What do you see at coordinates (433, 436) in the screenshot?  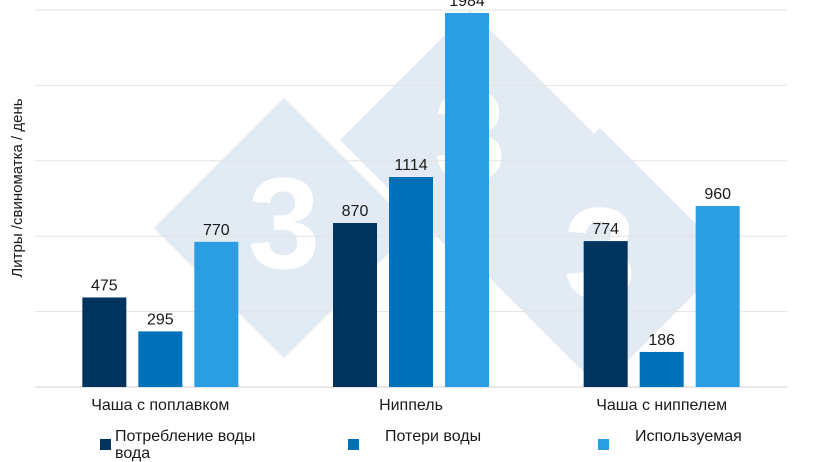 I see `legend-label-losses: Потери воды` at bounding box center [433, 436].